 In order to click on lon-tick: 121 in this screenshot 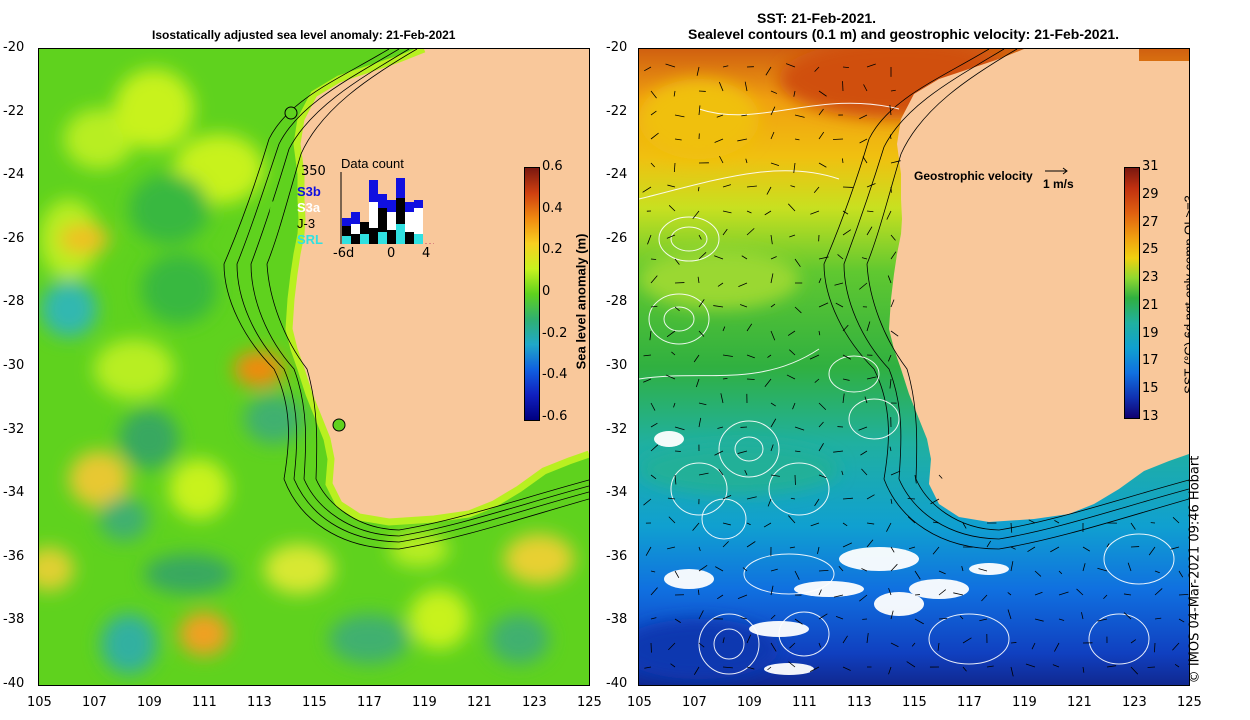, I will do `click(1079, 702)`.